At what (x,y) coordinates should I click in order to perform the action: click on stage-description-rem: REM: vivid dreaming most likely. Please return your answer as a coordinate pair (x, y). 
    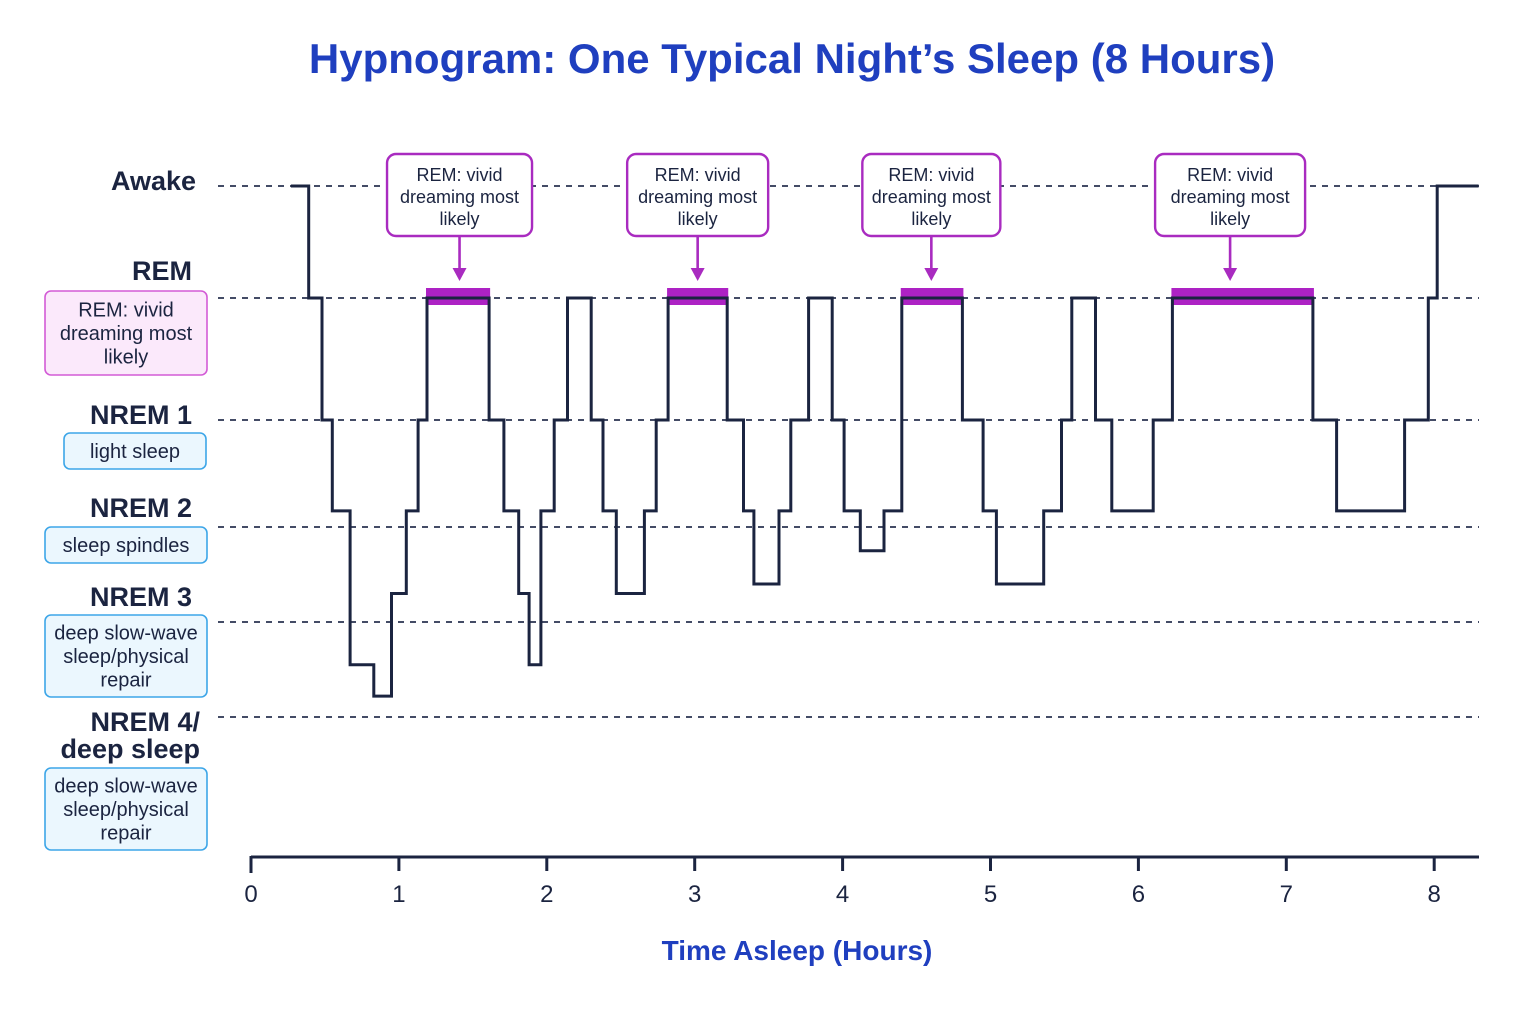
    Looking at the image, I should click on (126, 333).